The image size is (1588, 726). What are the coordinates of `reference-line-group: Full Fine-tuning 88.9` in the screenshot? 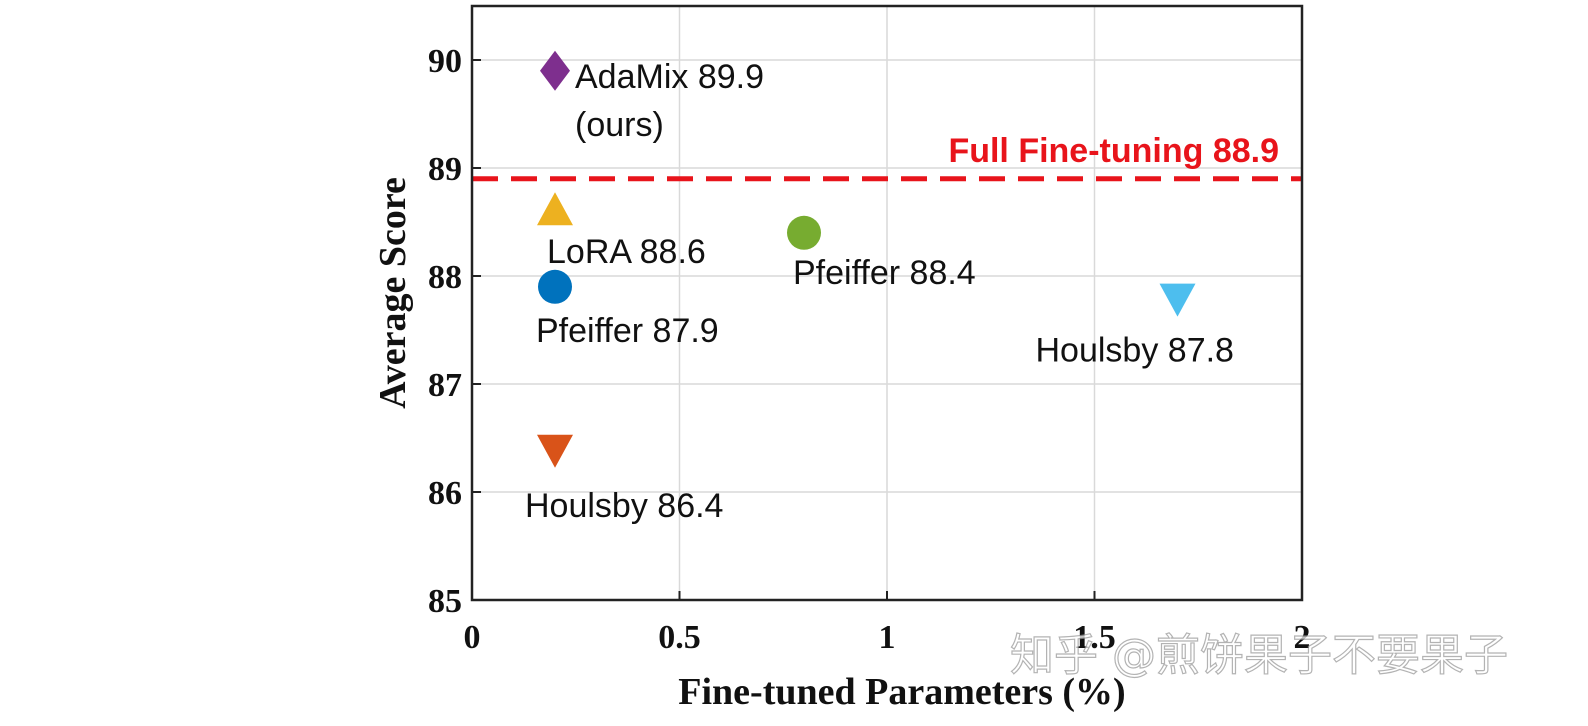 It's located at (887, 157).